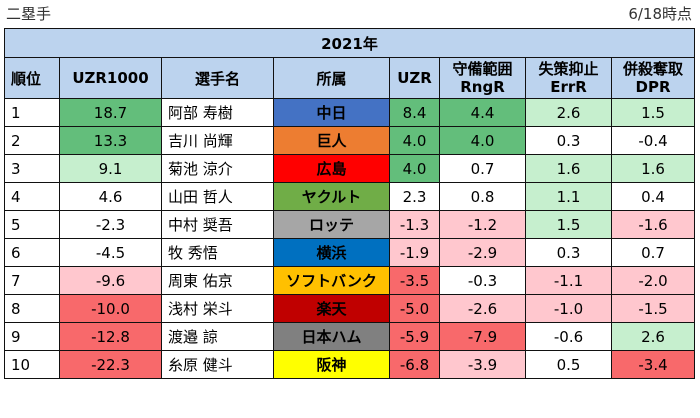 This screenshot has width=700, height=418. I want to click on player-name-cell: 牧 秀悟, so click(217, 252).